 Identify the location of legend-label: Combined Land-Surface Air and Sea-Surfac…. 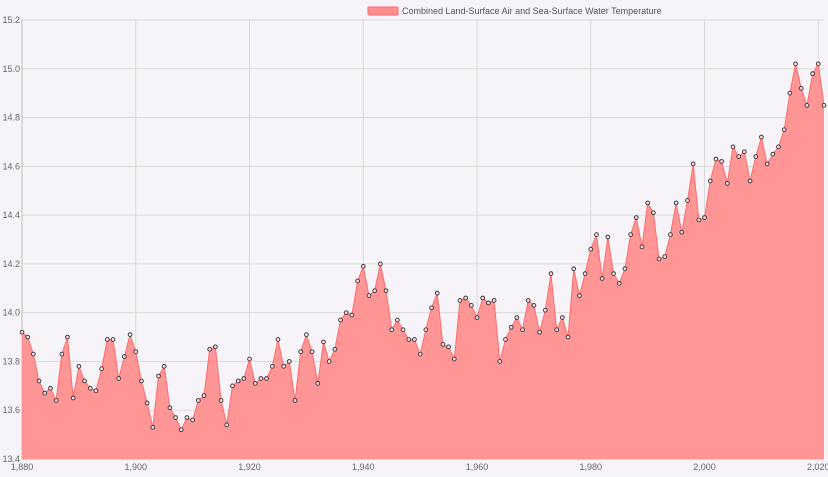
(532, 11).